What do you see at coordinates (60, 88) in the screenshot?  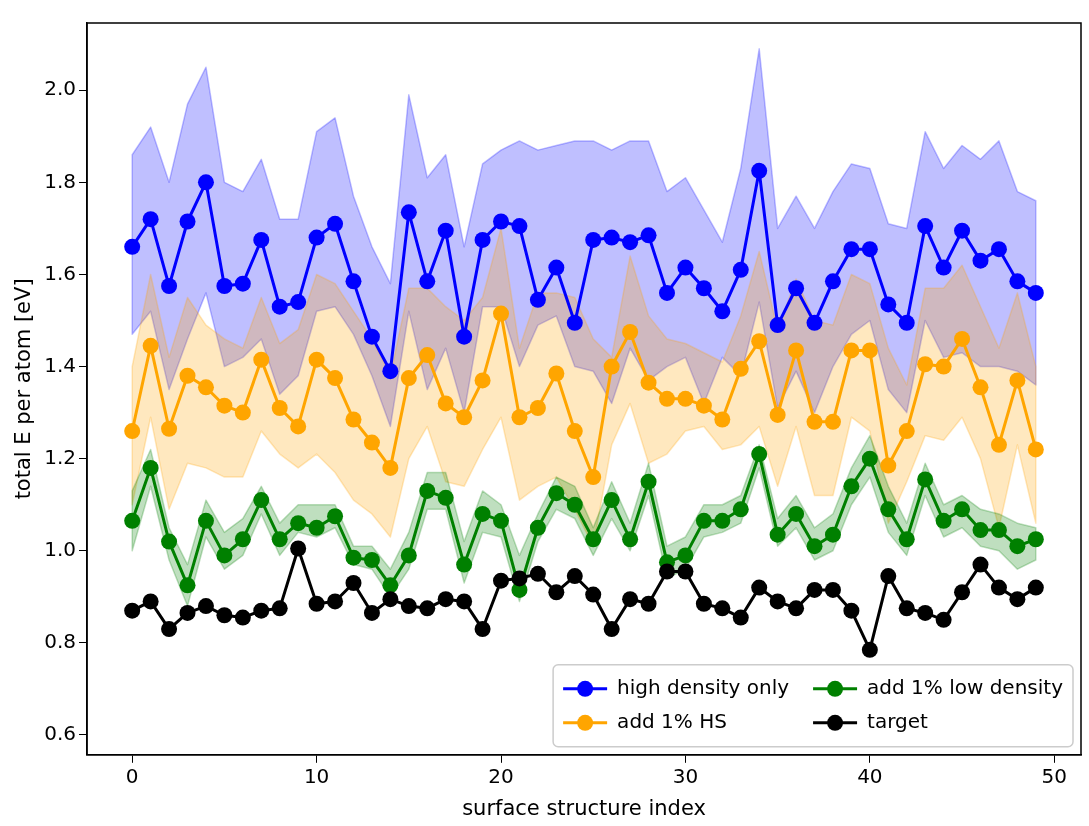 I see `y-tick-label: 2.0` at bounding box center [60, 88].